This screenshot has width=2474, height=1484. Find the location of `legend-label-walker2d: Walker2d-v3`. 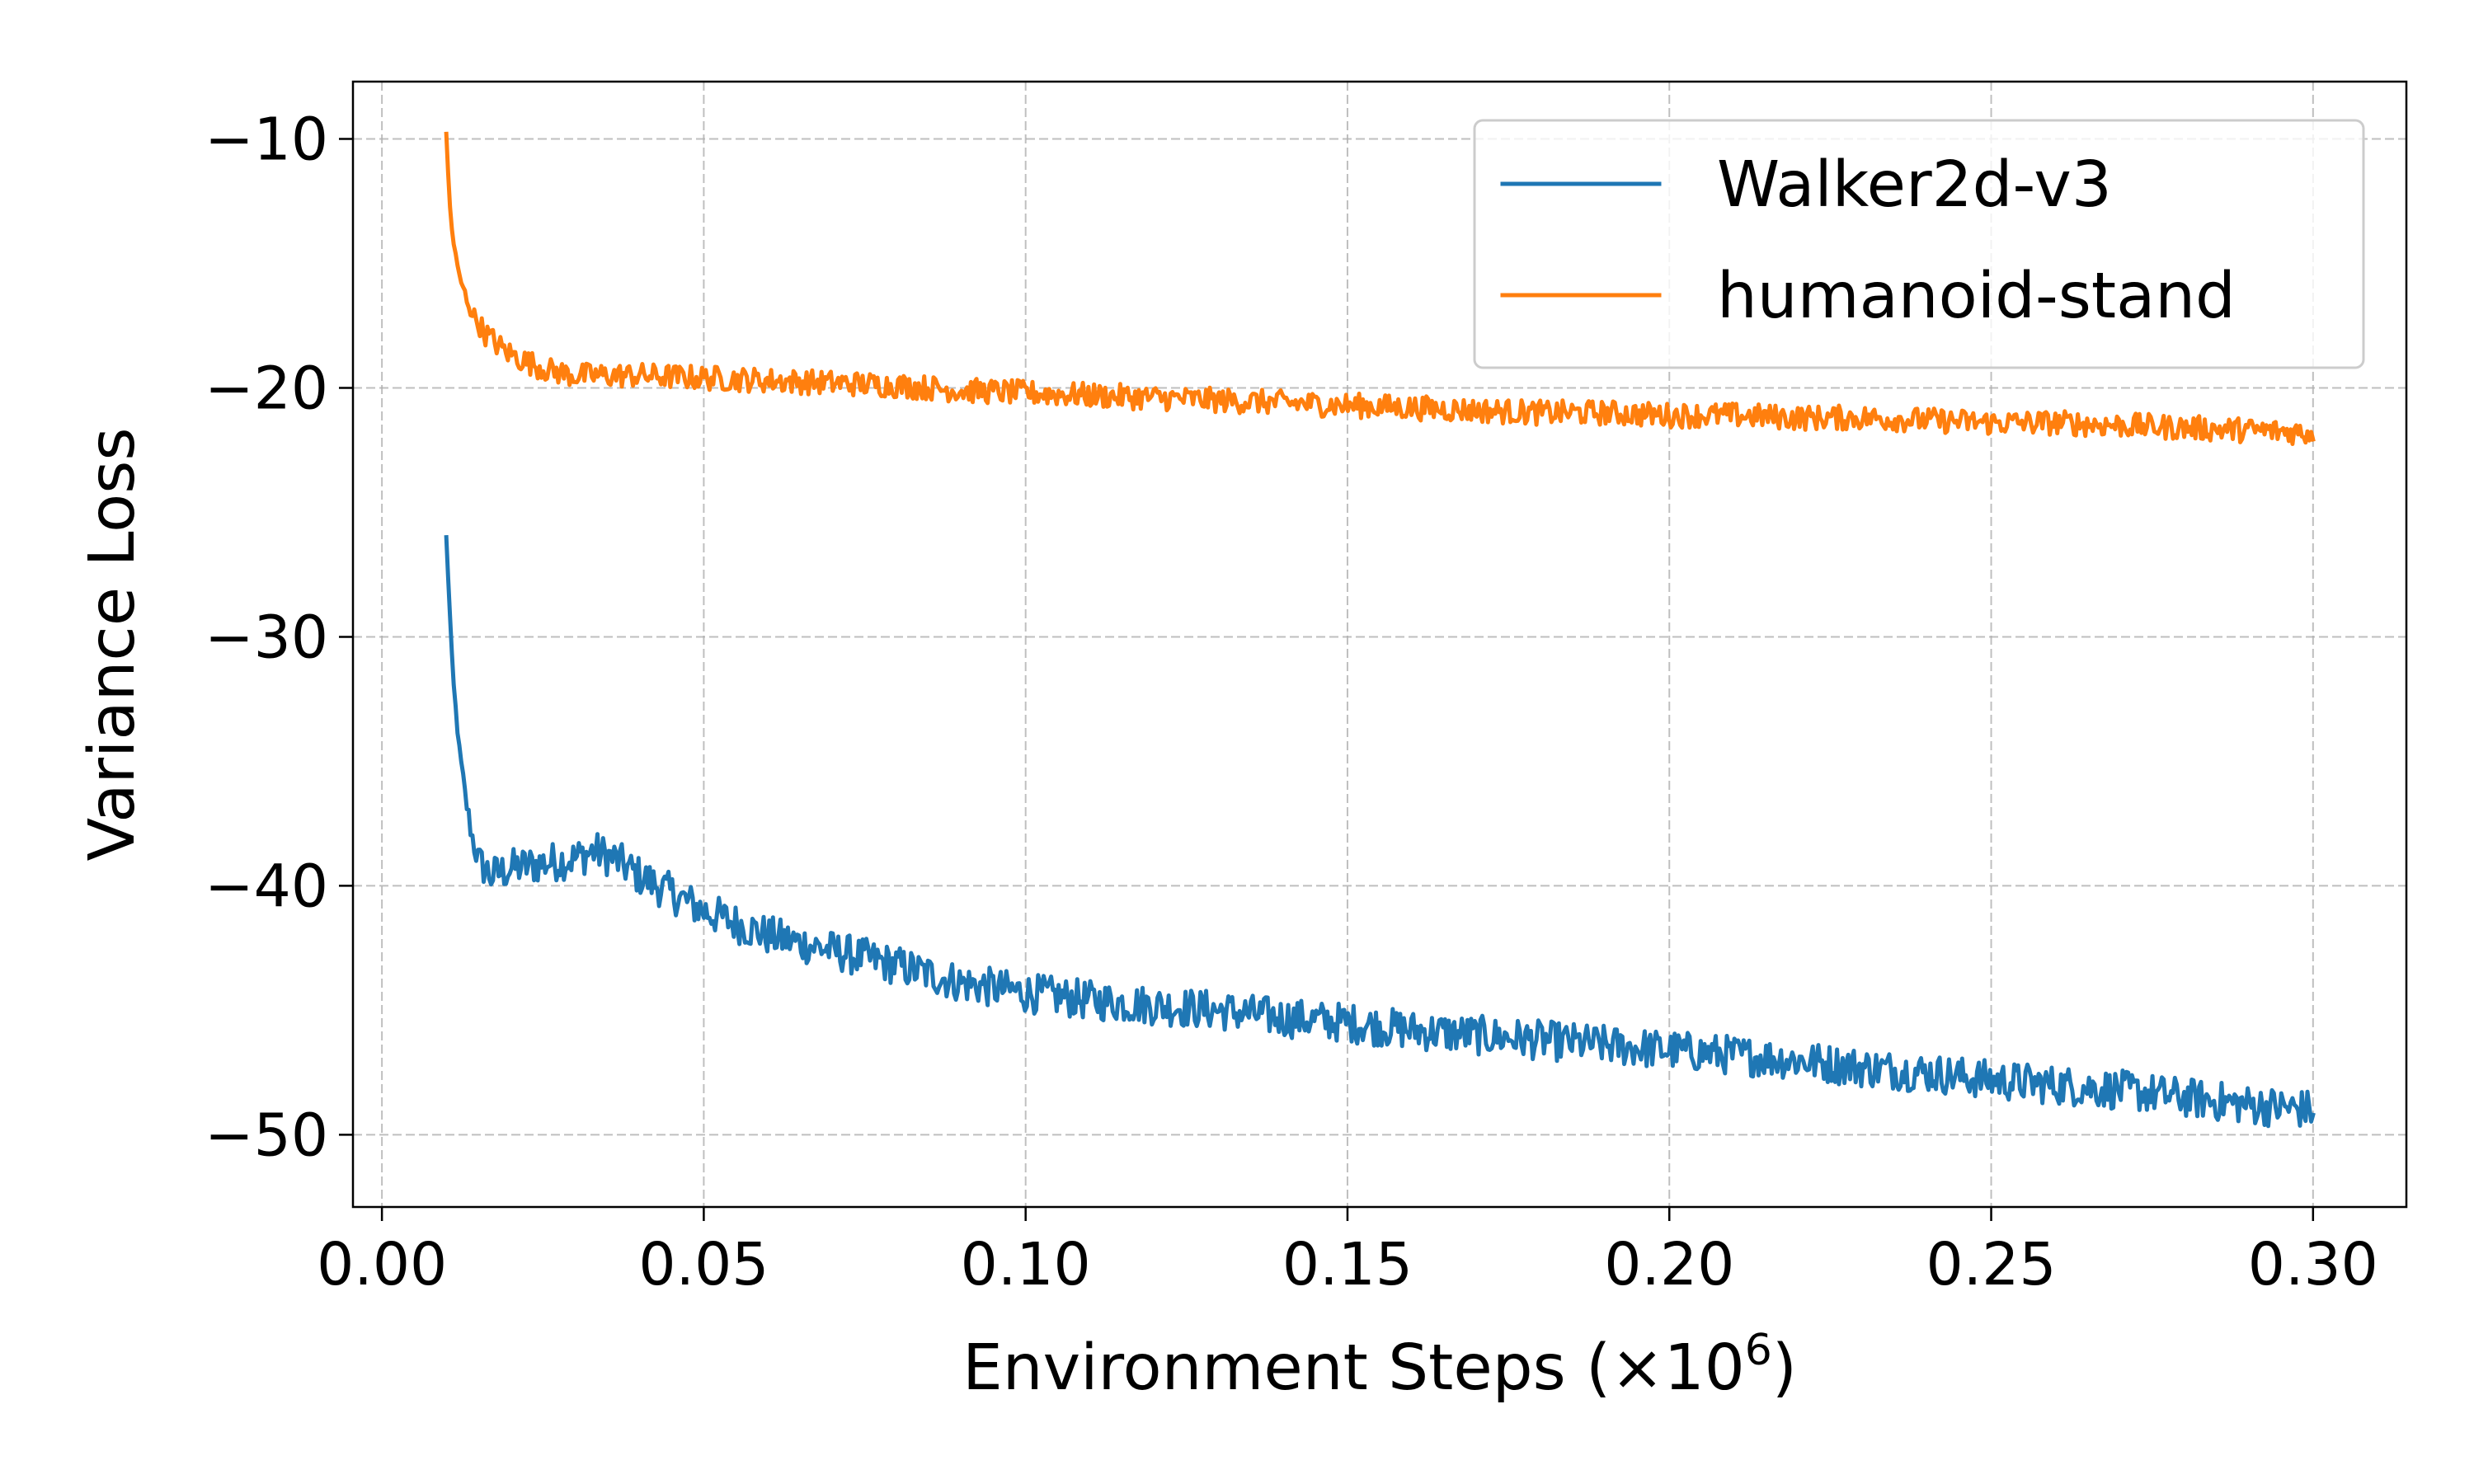

legend-label-walker2d: Walker2d-v3 is located at coordinates (1914, 185).